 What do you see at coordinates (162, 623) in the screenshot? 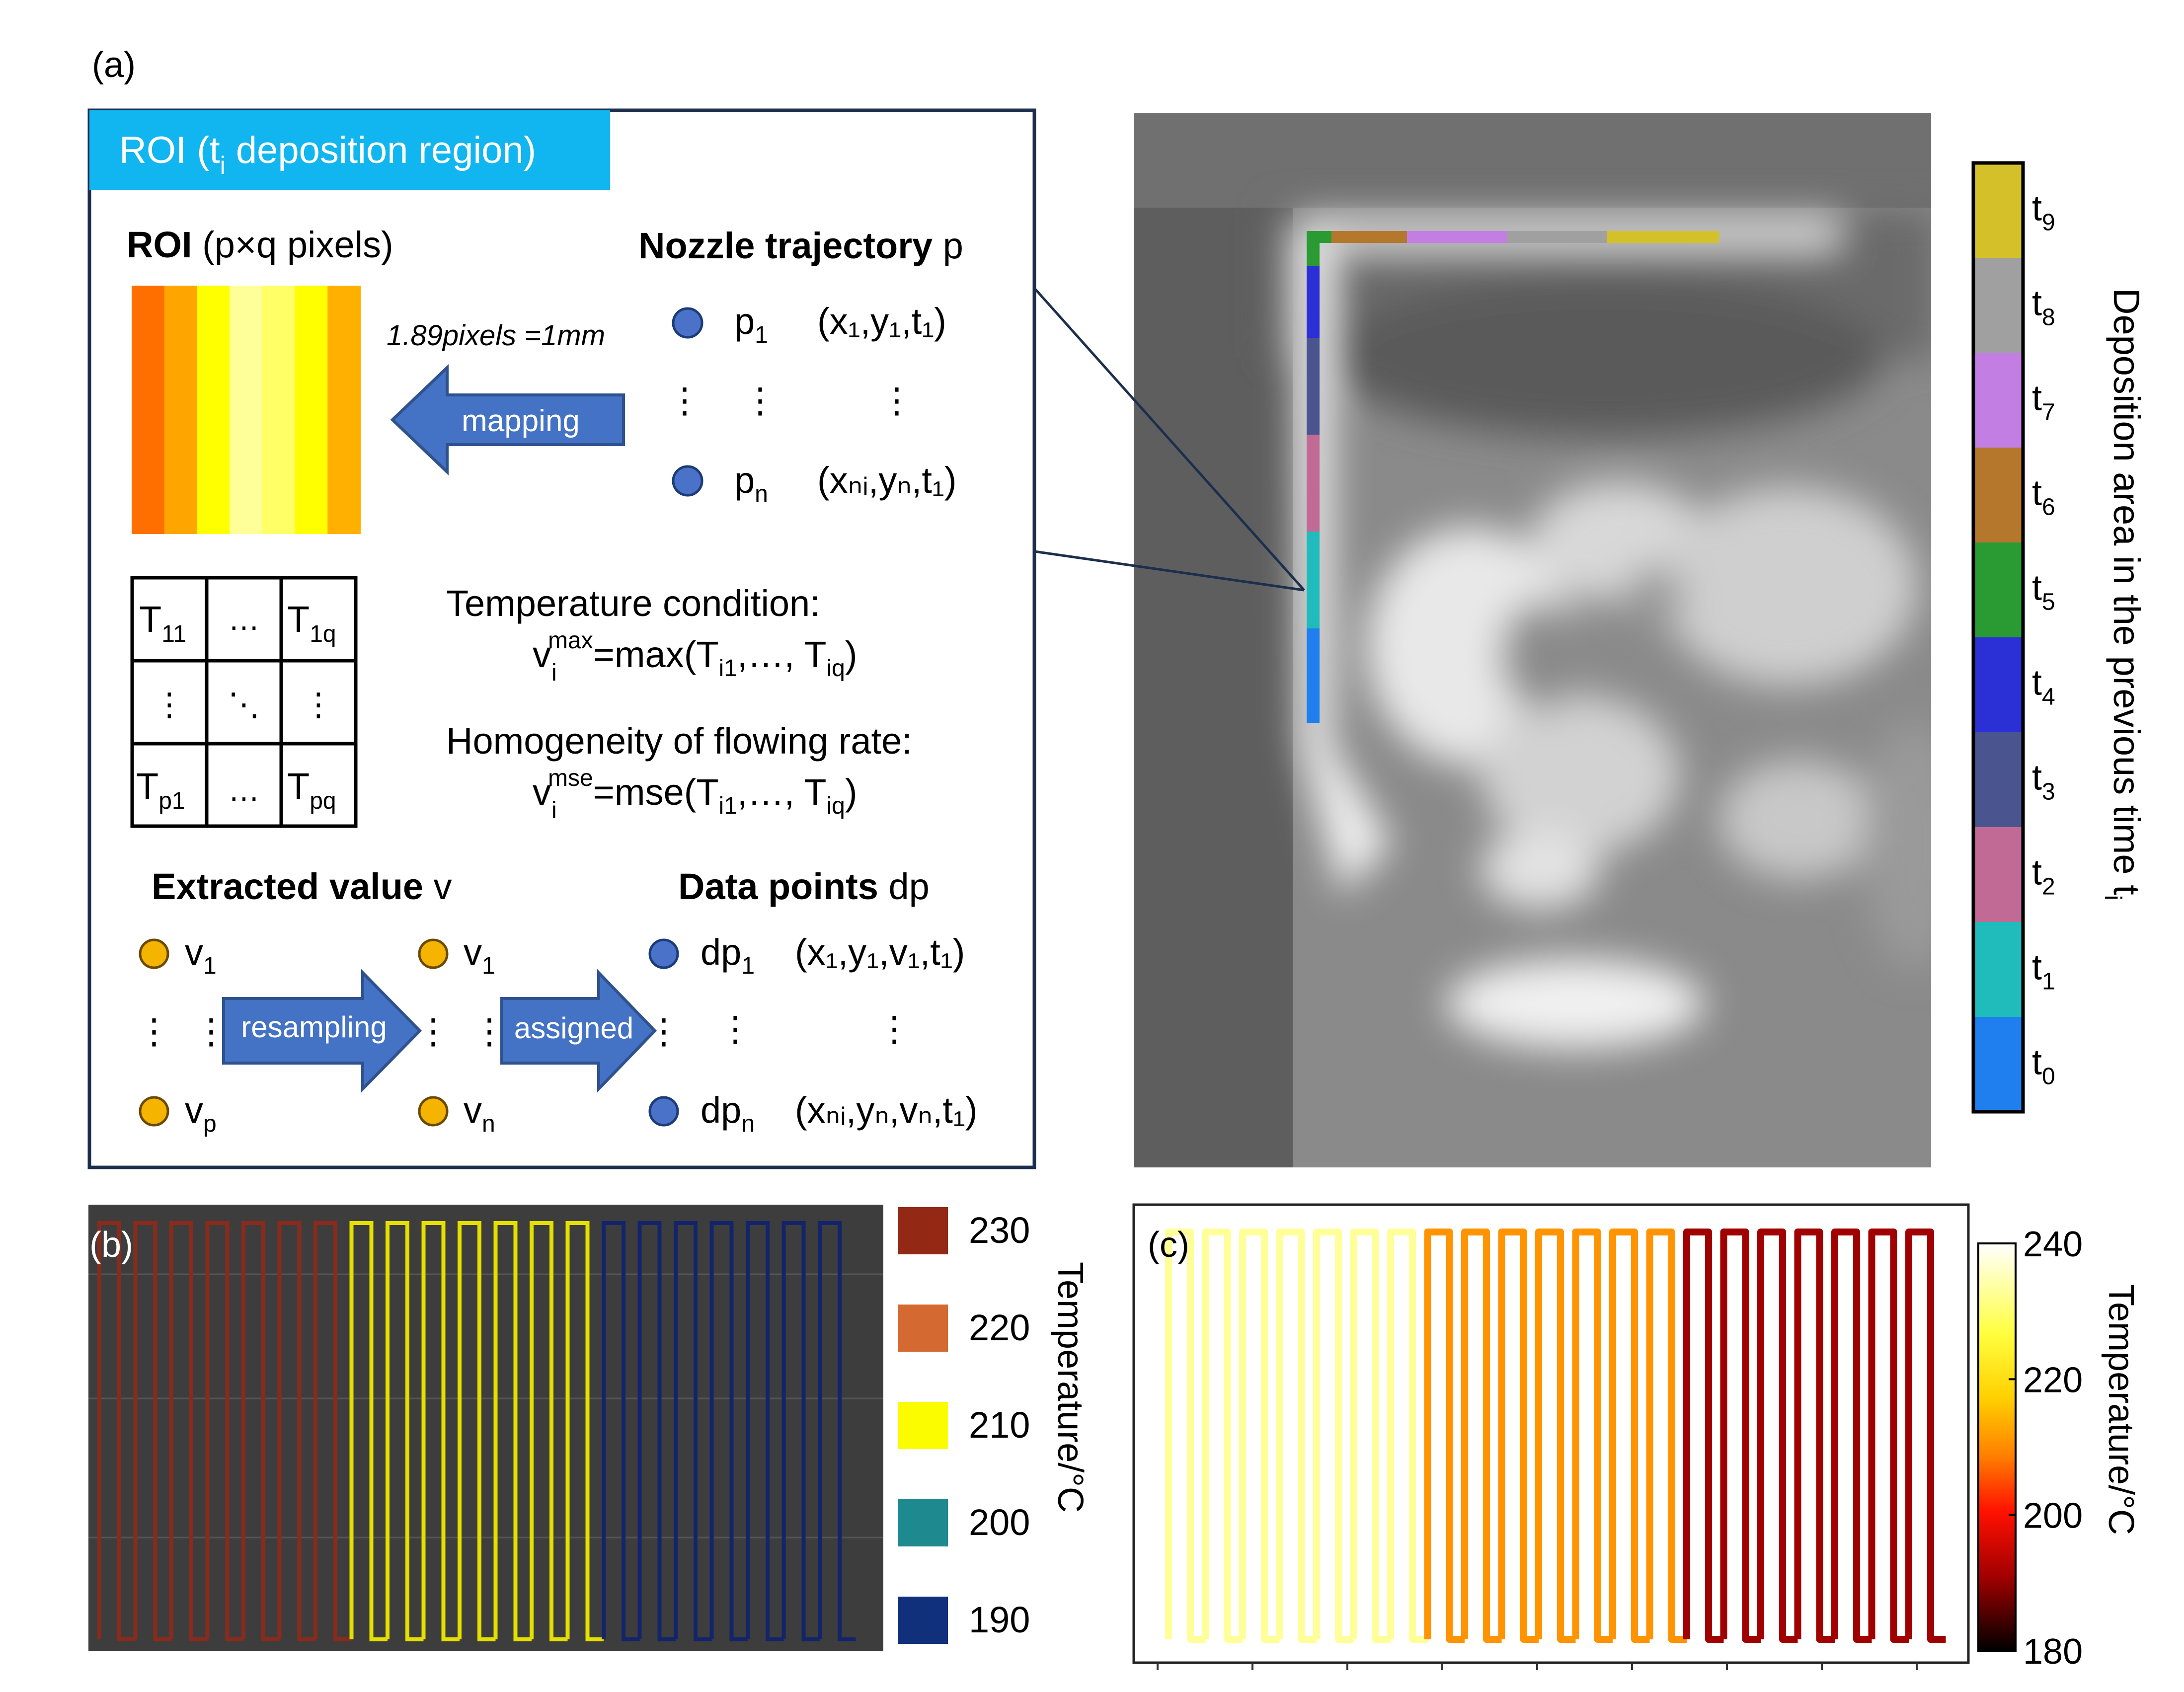
I see `matrix-t11: T11` at bounding box center [162, 623].